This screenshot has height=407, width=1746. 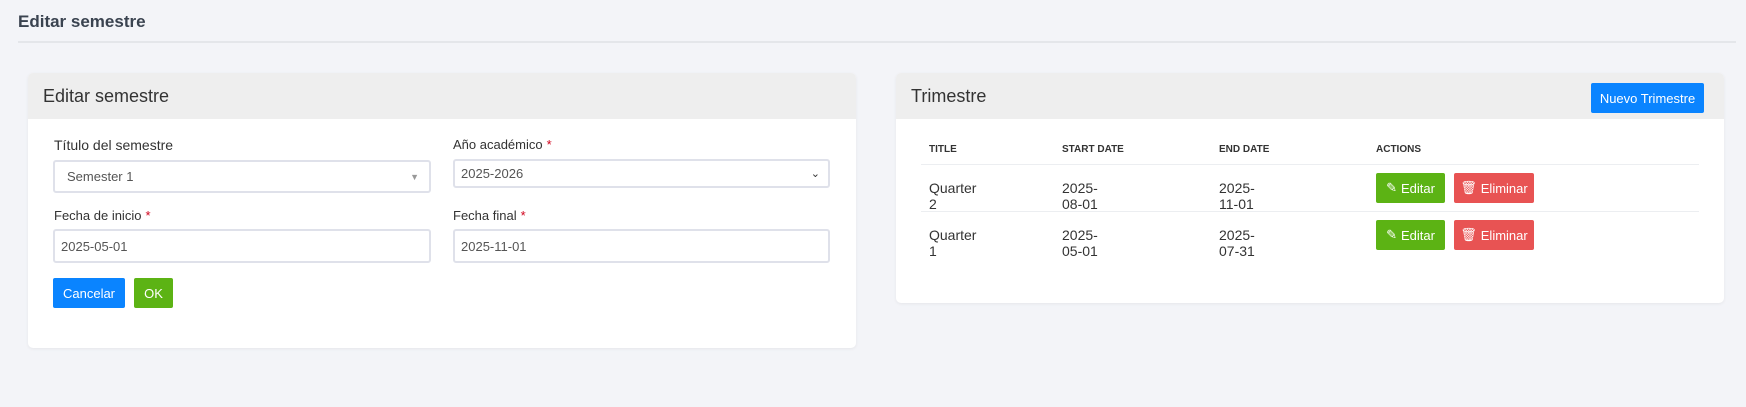 I want to click on end-date-label: Fecha final *, so click(x=489, y=215).